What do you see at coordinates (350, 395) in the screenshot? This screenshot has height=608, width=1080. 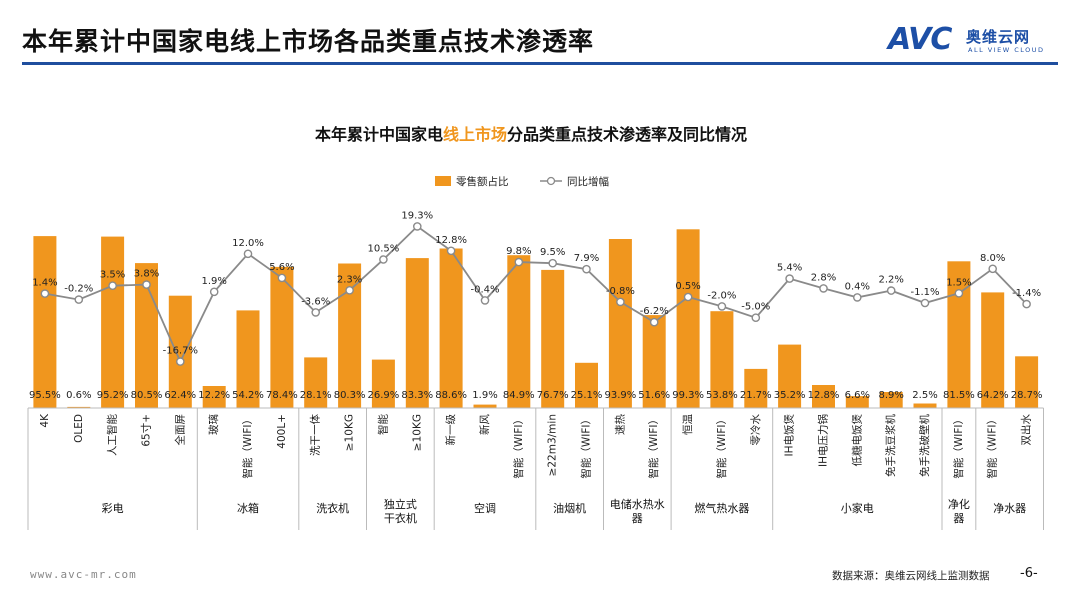 I see `bar-value-label: 80.3%` at bounding box center [350, 395].